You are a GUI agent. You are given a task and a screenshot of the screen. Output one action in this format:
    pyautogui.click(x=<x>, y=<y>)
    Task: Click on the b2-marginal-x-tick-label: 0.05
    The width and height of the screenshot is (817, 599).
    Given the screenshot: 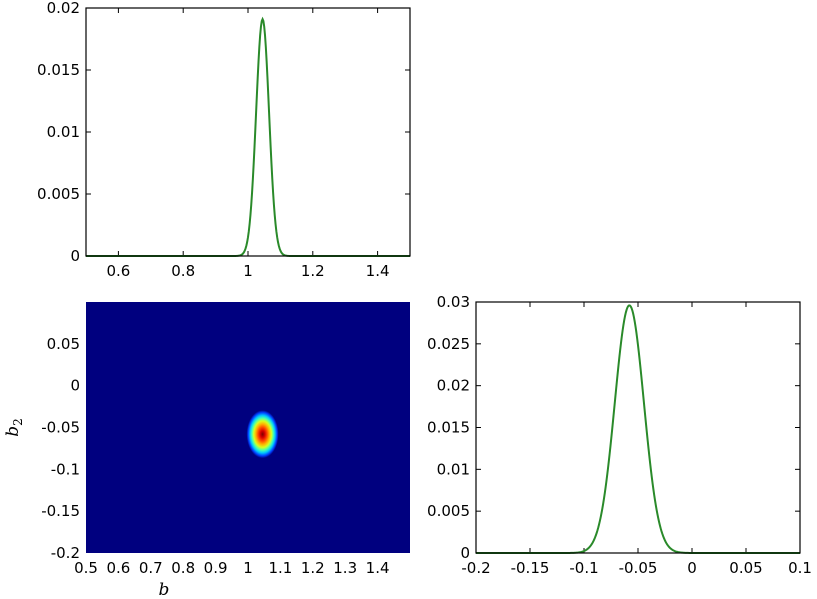 What is the action you would take?
    pyautogui.click(x=745, y=568)
    